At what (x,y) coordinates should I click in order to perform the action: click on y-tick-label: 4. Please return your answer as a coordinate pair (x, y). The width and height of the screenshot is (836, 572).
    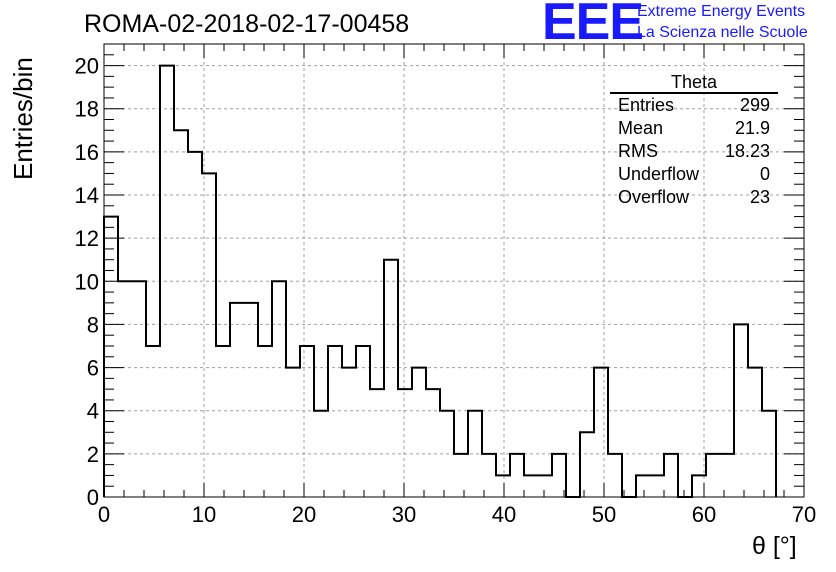
    Looking at the image, I should click on (93, 411).